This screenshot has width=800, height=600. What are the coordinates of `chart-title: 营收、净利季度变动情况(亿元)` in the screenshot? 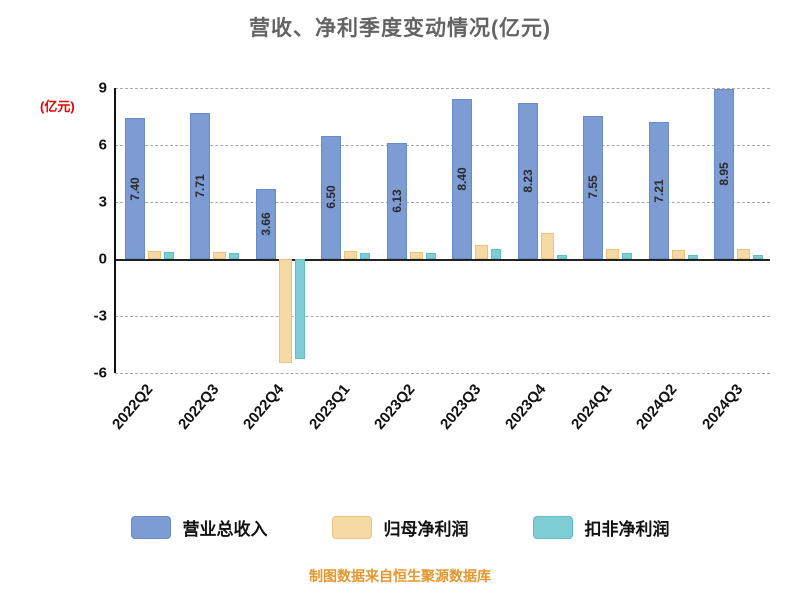 It's located at (400, 28).